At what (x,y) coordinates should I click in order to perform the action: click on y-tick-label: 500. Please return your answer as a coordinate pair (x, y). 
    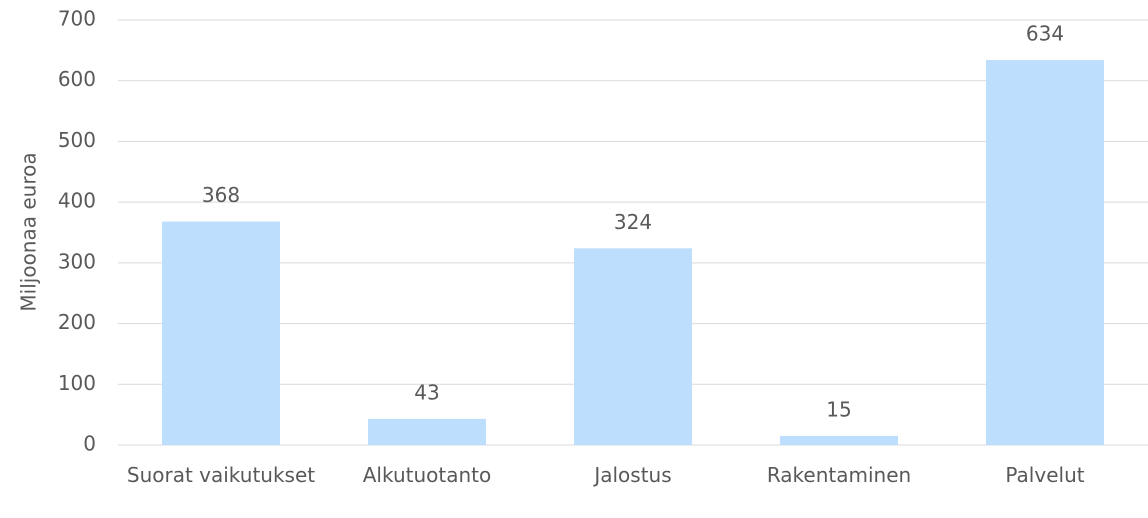
    Looking at the image, I should click on (77, 140).